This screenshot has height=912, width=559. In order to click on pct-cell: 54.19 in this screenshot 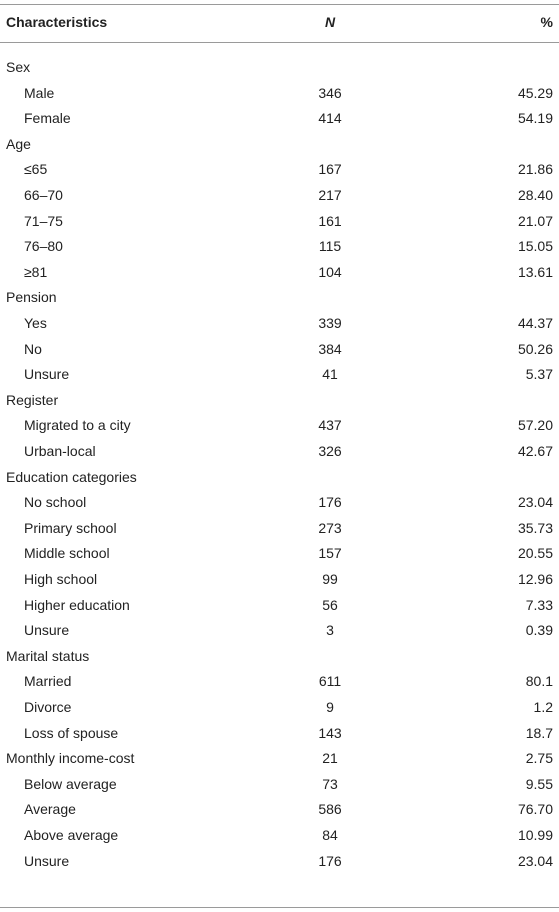, I will do `click(535, 118)`.